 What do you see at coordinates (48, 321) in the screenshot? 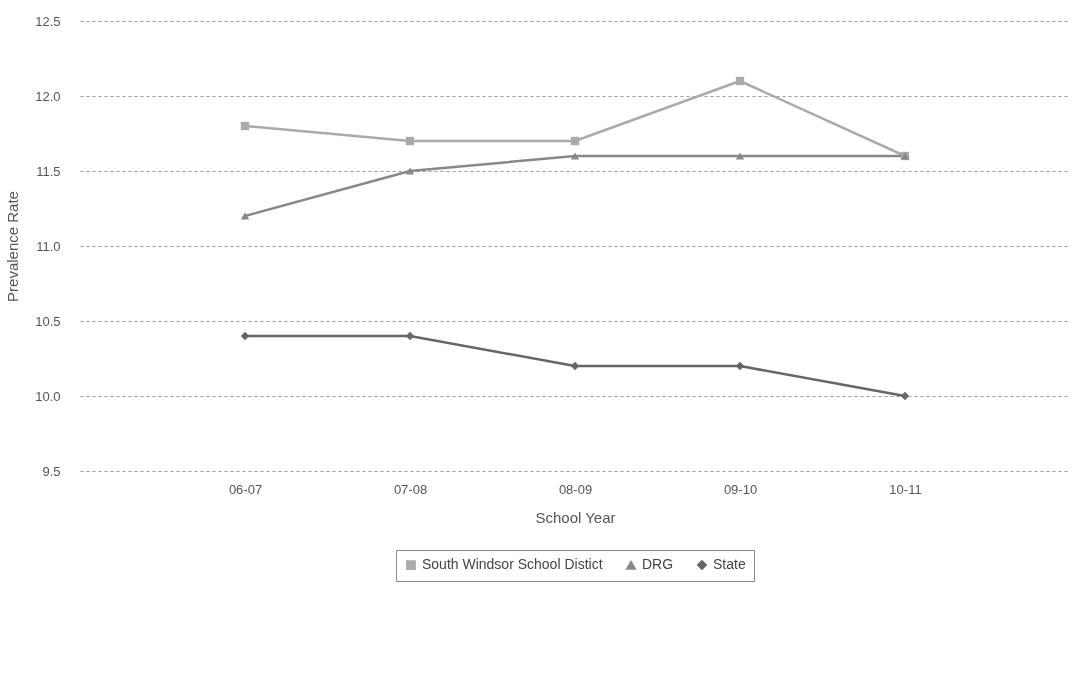
I see `y-tick-label: 10.5` at bounding box center [48, 321].